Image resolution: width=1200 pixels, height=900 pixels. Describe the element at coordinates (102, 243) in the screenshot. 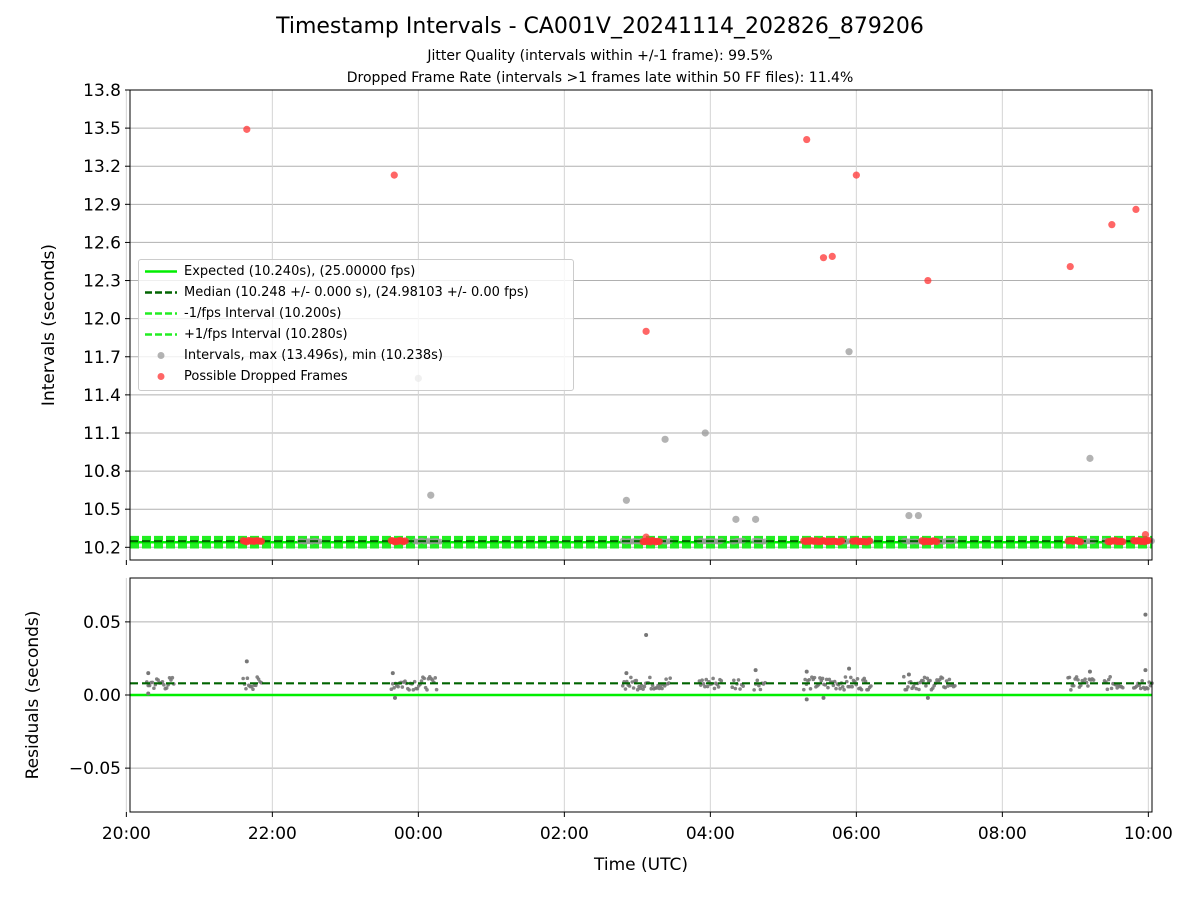

I see `y-tick-label: 12.6` at that location.